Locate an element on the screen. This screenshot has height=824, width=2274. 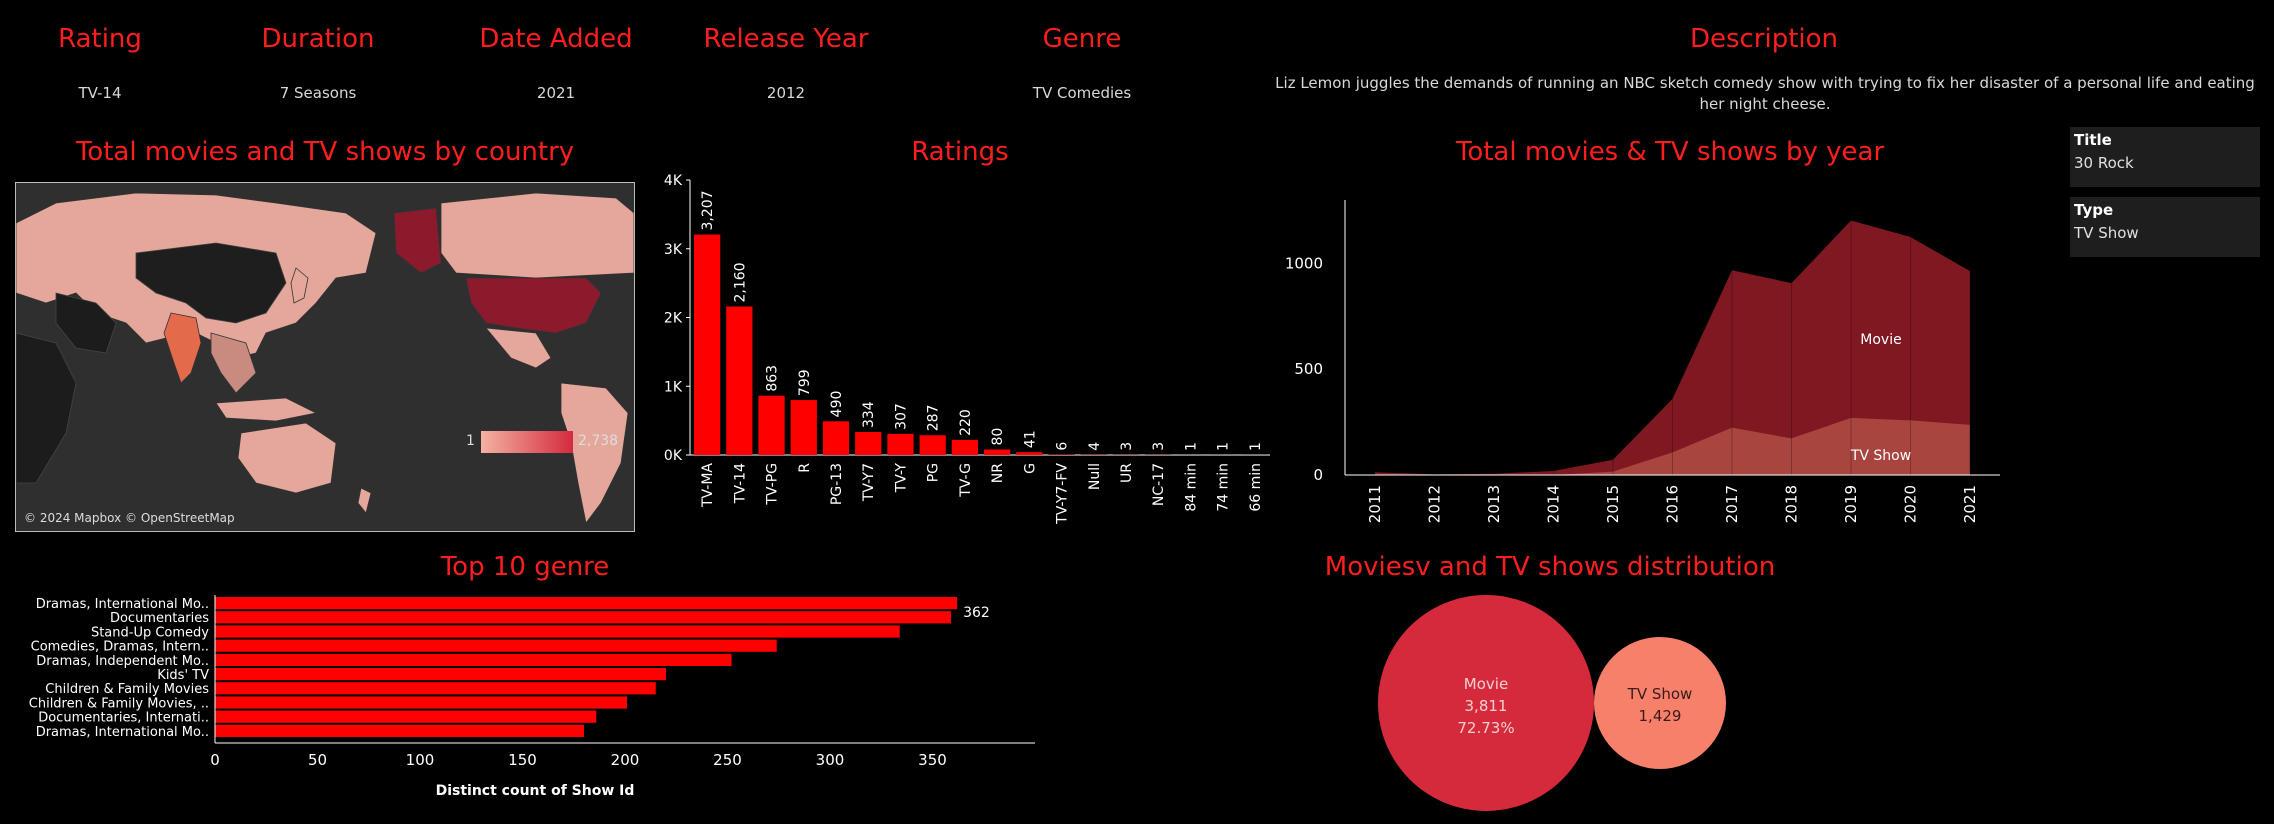
title-card: Title 30 Rock is located at coordinates (2165, 157).